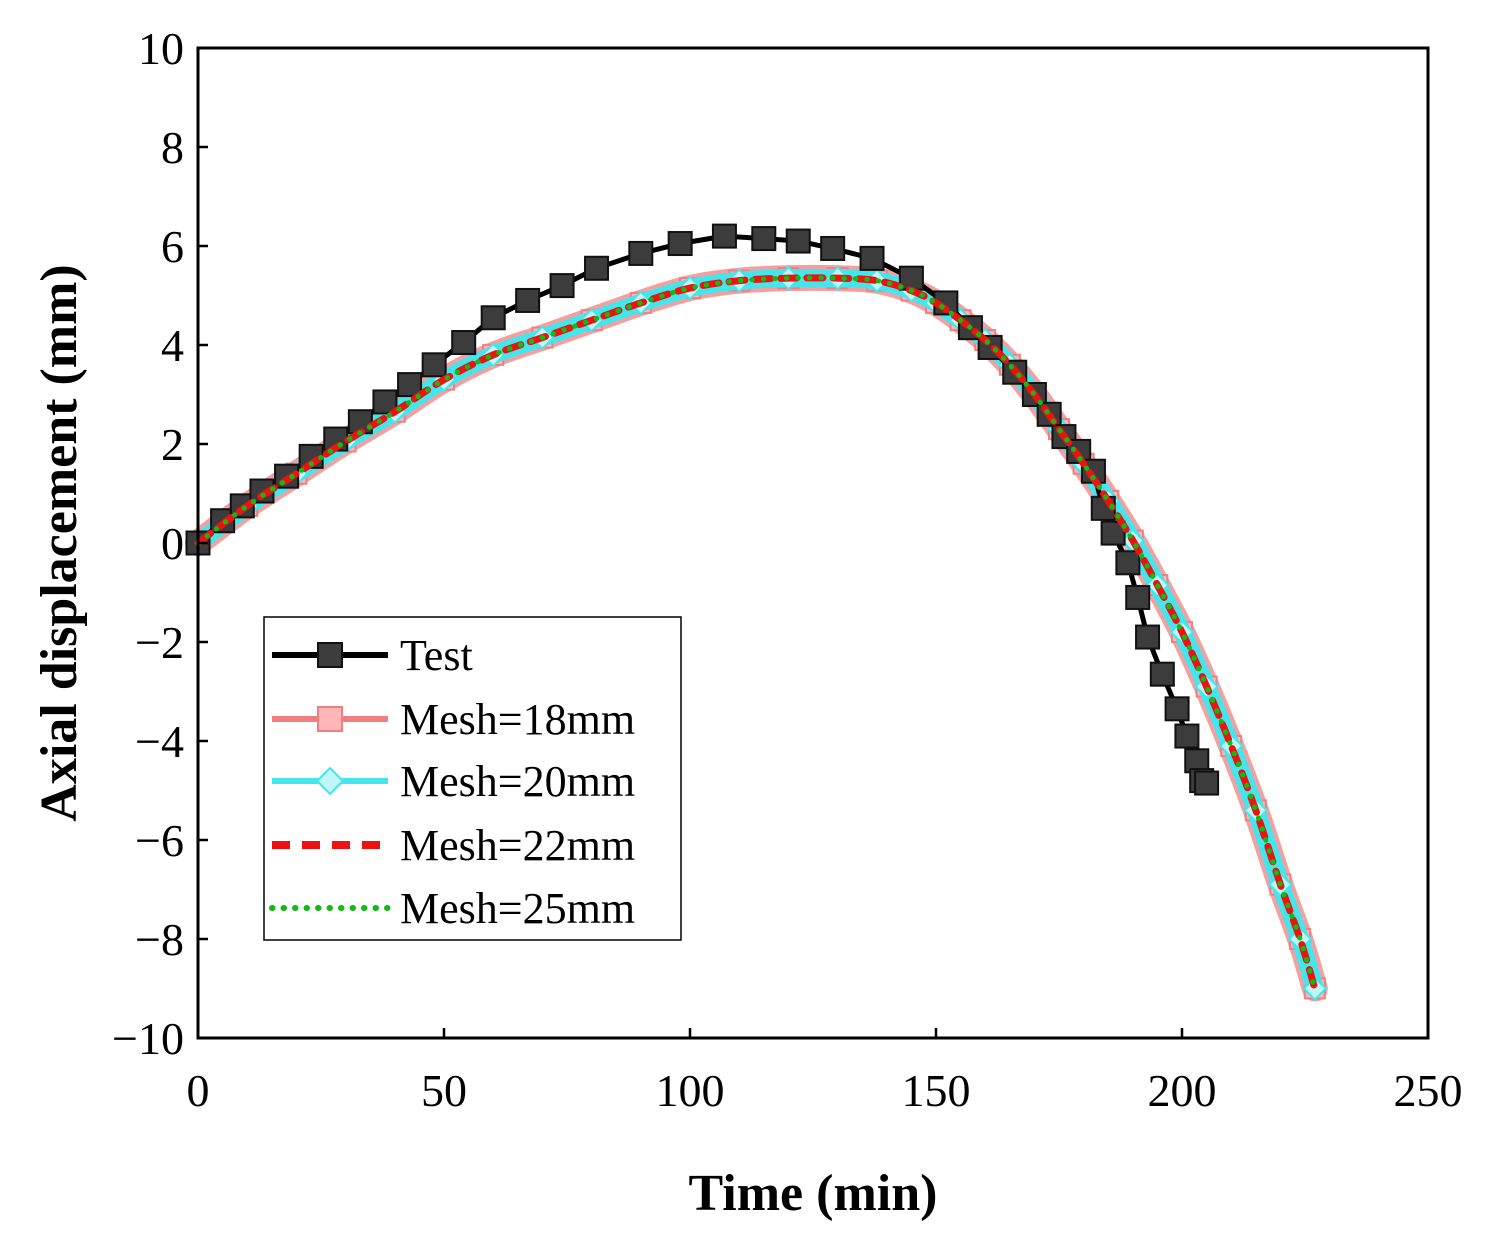 The height and width of the screenshot is (1242, 1494). What do you see at coordinates (517, 908) in the screenshot?
I see `legend-label-mesh-25mm: Mesh=25mm` at bounding box center [517, 908].